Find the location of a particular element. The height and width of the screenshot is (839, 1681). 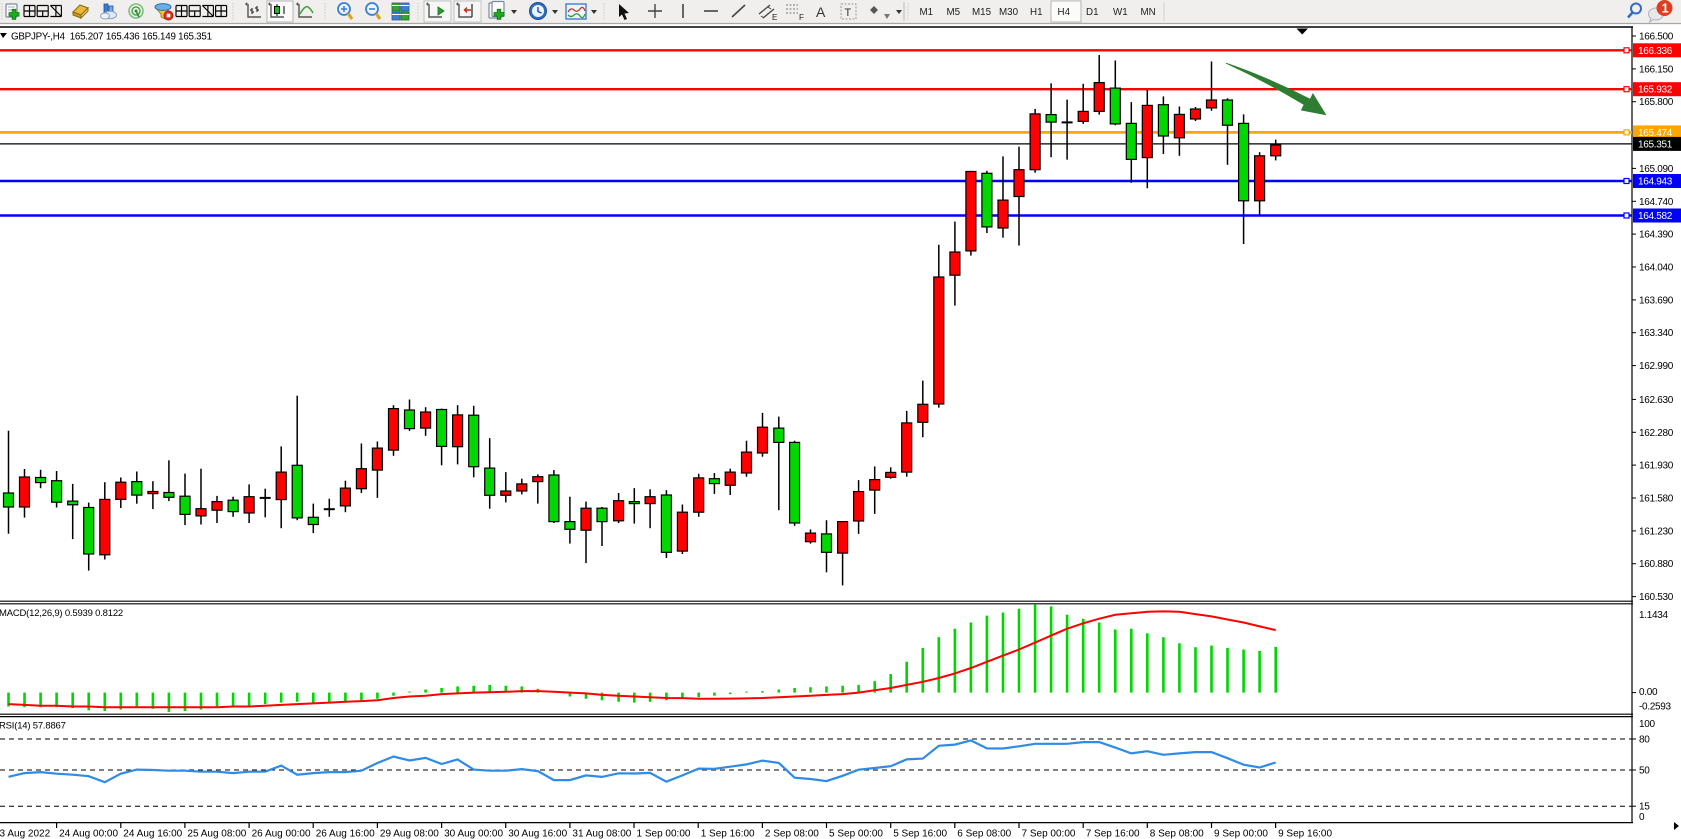

svg-text: M30 is located at coordinates (1009, 12).